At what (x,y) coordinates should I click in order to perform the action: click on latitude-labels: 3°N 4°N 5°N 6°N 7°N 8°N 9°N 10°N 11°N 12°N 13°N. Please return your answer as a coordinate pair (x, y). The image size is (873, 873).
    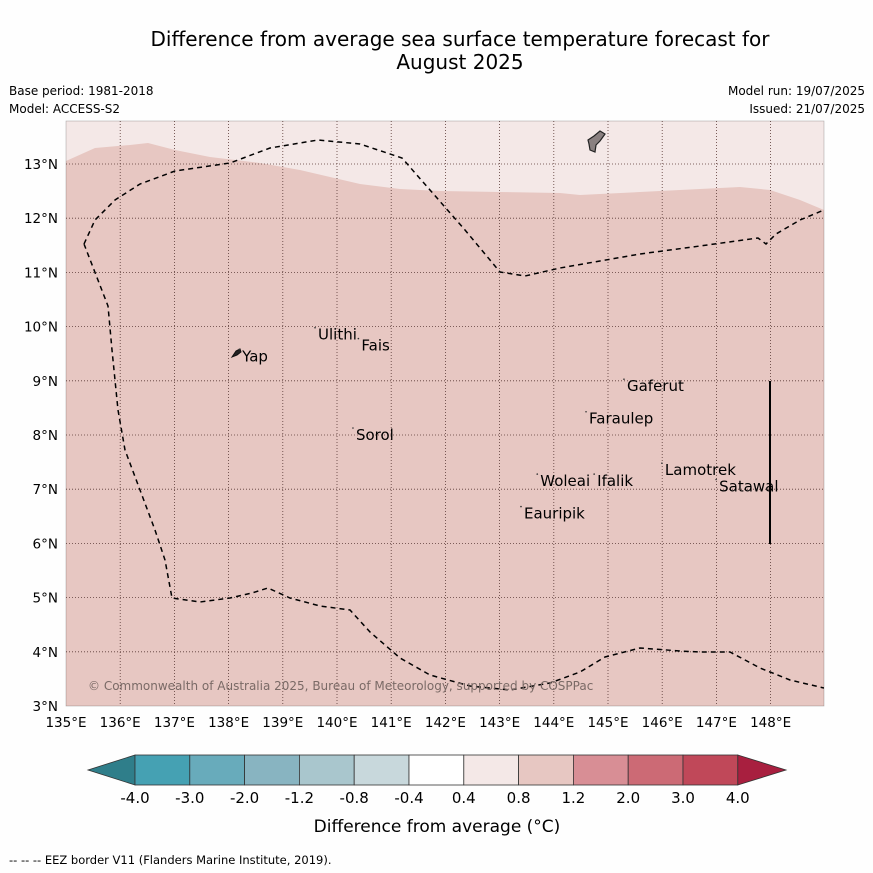
    Looking at the image, I should click on (41, 436).